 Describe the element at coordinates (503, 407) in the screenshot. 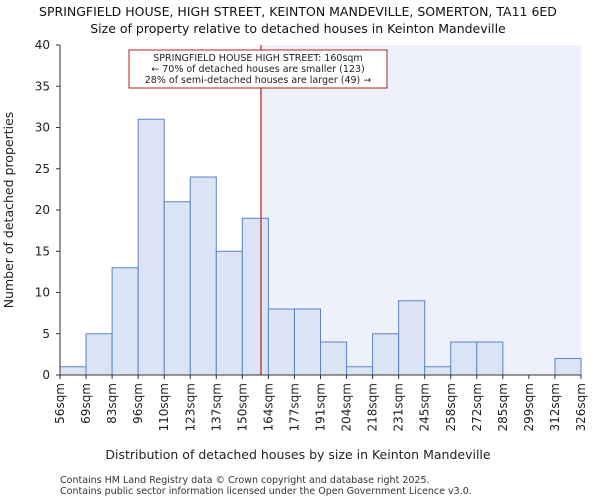

I see `x-tick-label: 285sqm` at that location.